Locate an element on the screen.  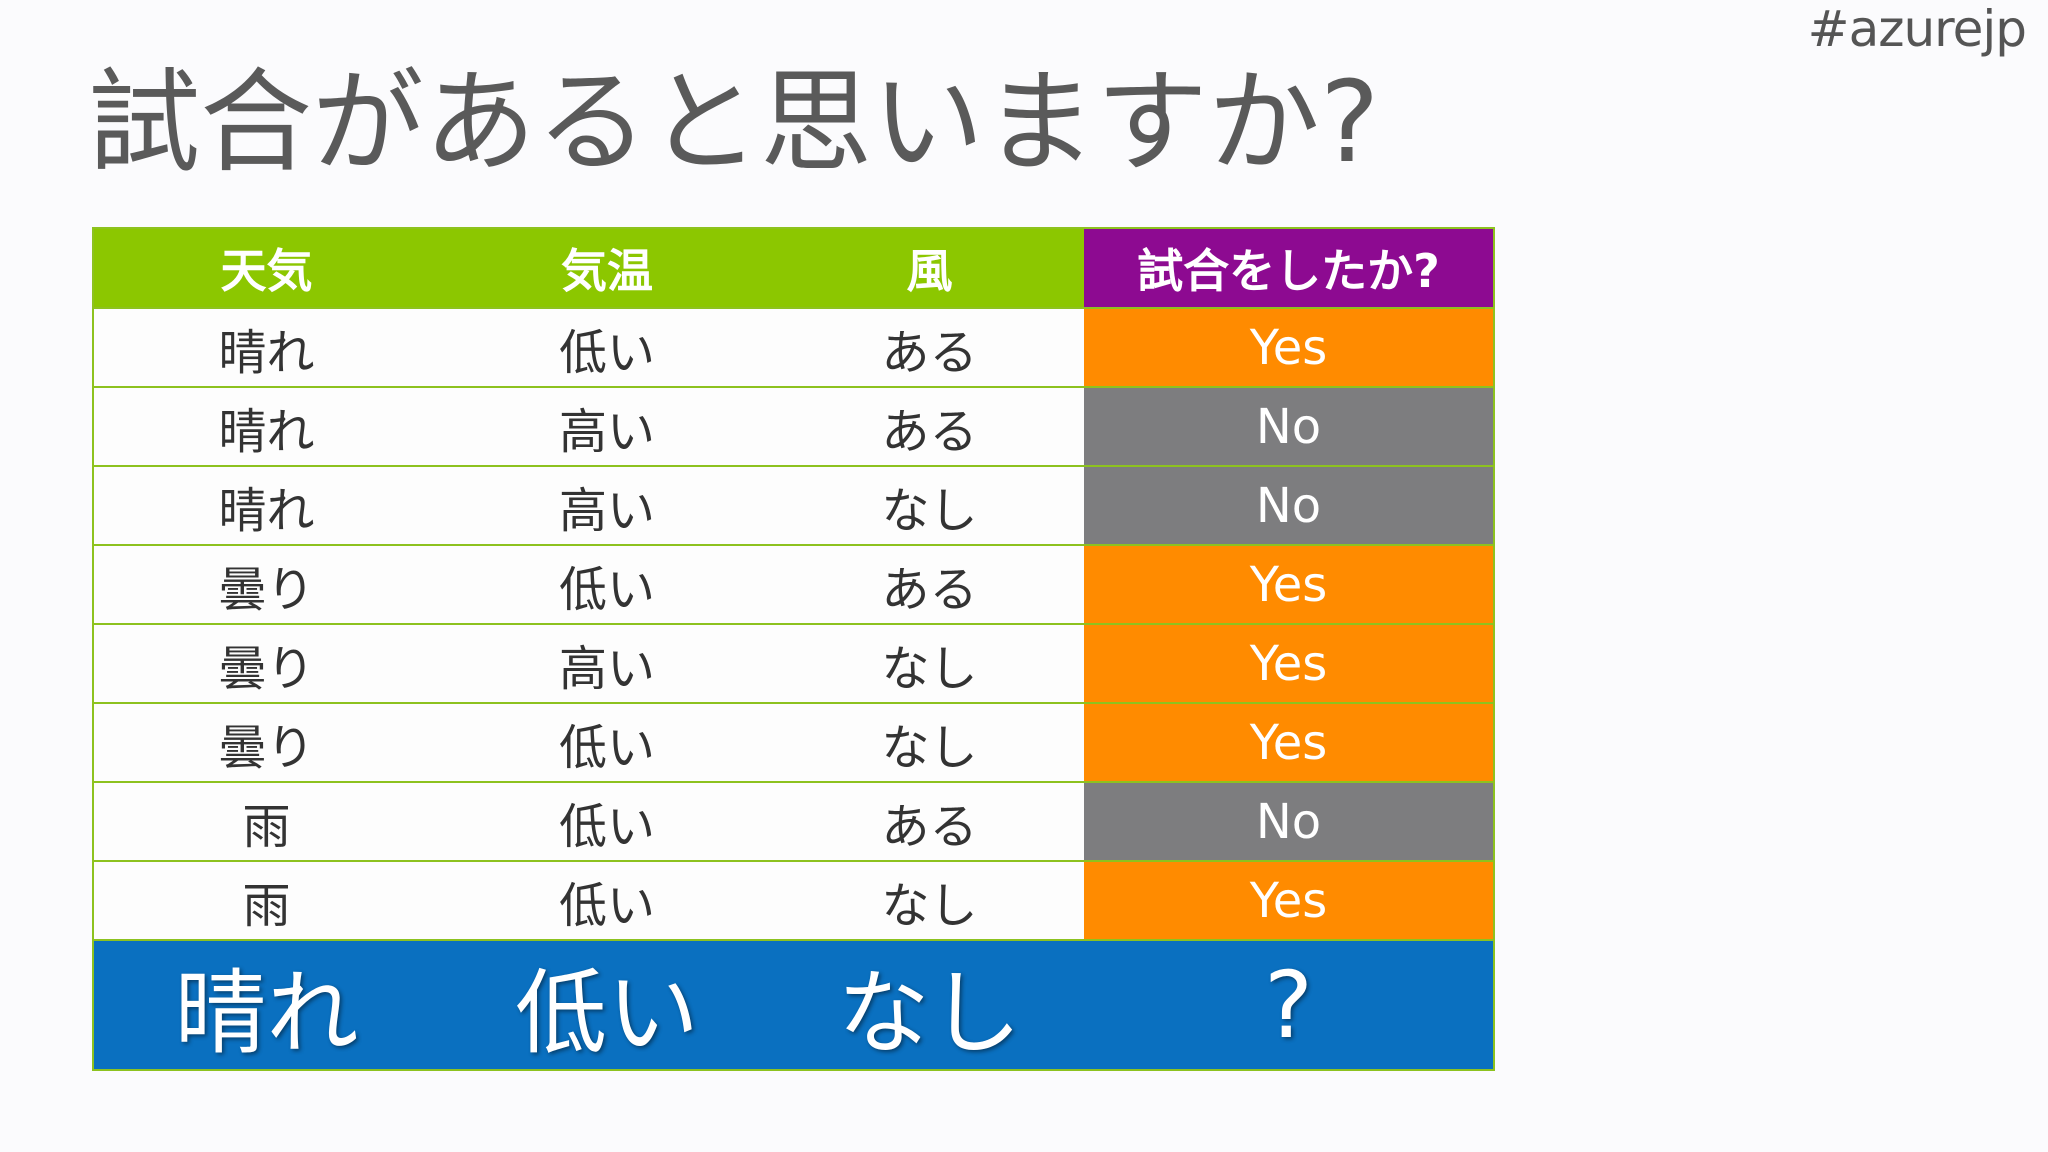
table-row: 曇り 高い なし Yes is located at coordinates (793, 664).